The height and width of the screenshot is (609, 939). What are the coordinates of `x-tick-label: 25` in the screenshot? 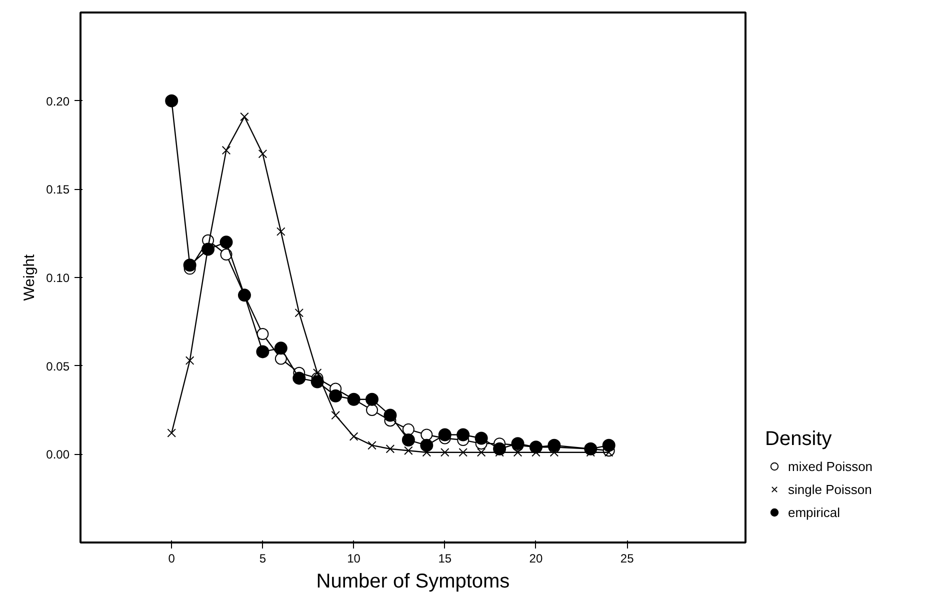 It's located at (627, 559).